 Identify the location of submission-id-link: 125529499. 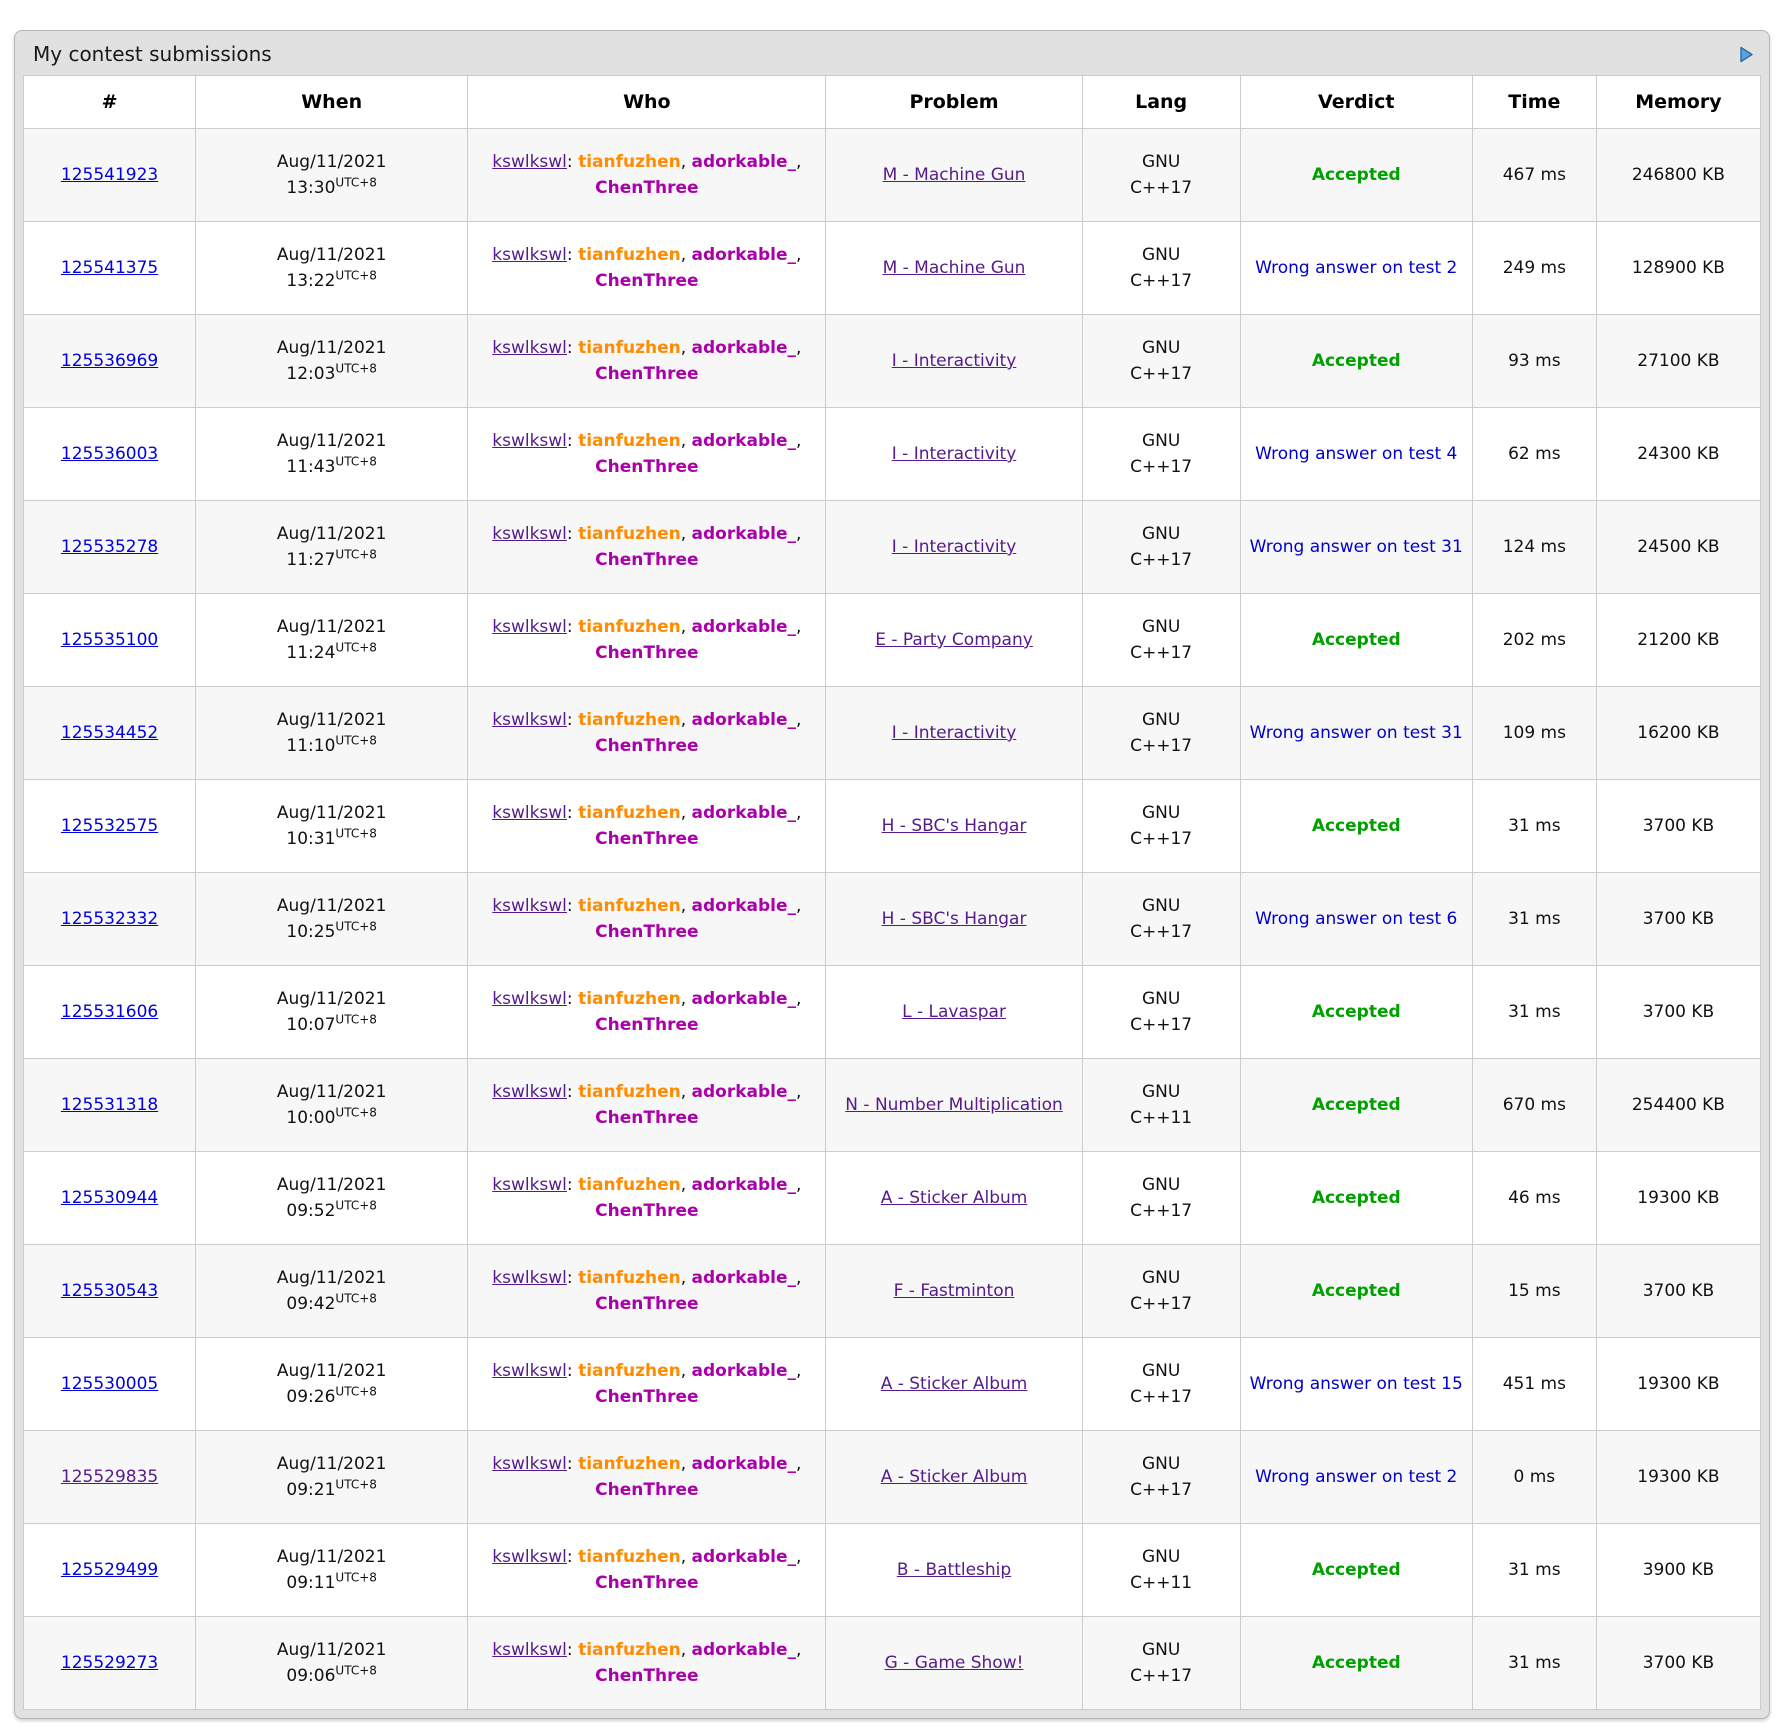
(109, 1569).